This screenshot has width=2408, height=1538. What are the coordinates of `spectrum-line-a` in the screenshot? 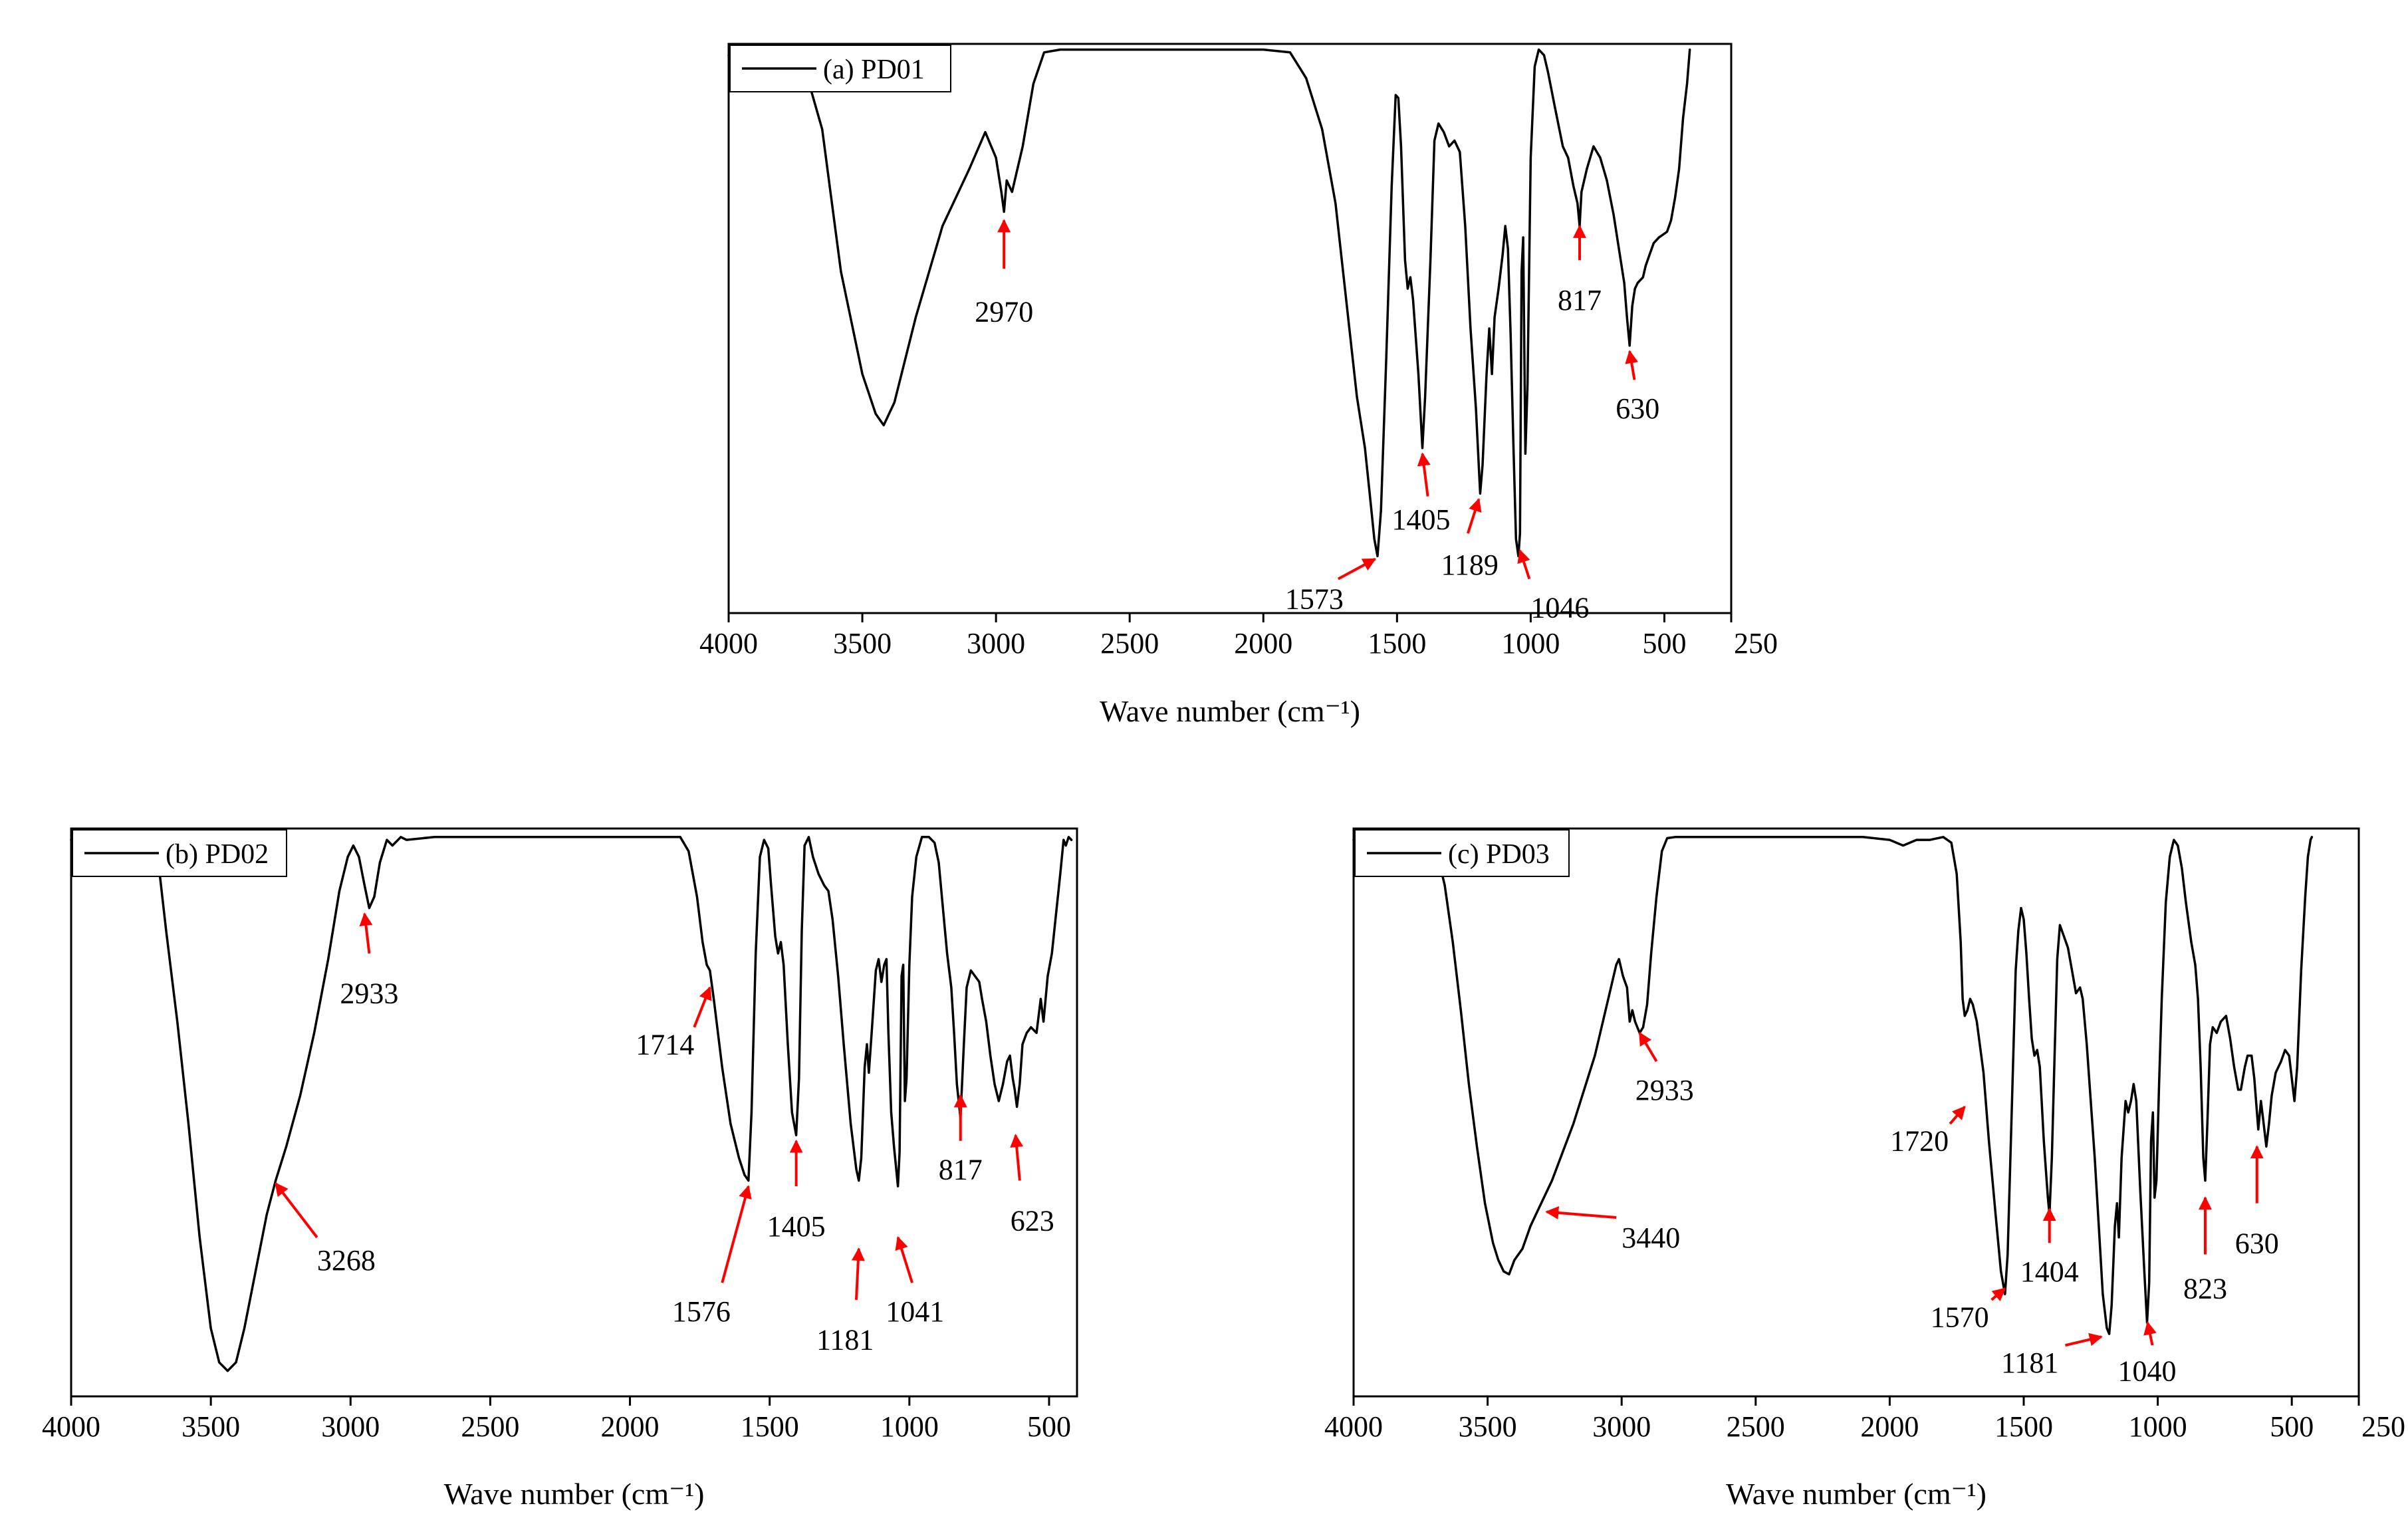 It's located at (1209, 303).